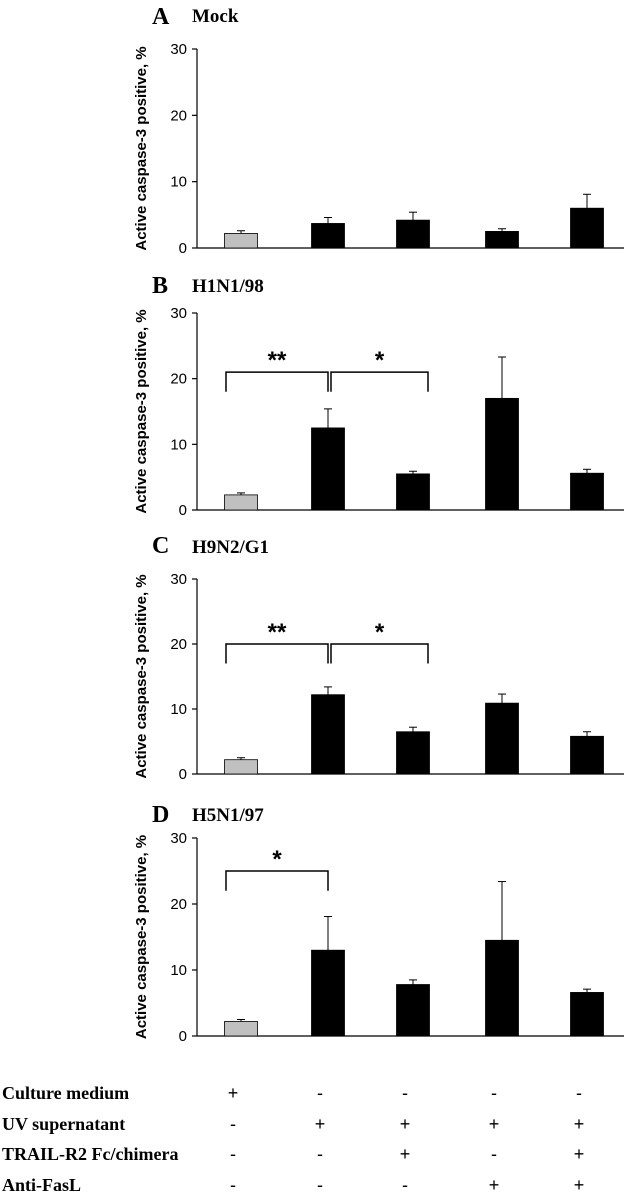 Image resolution: width=635 pixels, height=1199 pixels. Describe the element at coordinates (293, 1185) in the screenshot. I see `condition-row: Anti-FasL - - - + +` at that location.